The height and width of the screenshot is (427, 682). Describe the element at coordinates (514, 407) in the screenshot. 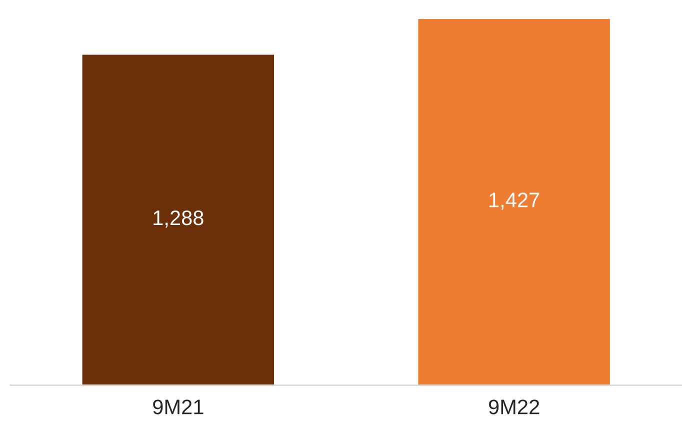

I see `x-tick-label: 9M22` at that location.